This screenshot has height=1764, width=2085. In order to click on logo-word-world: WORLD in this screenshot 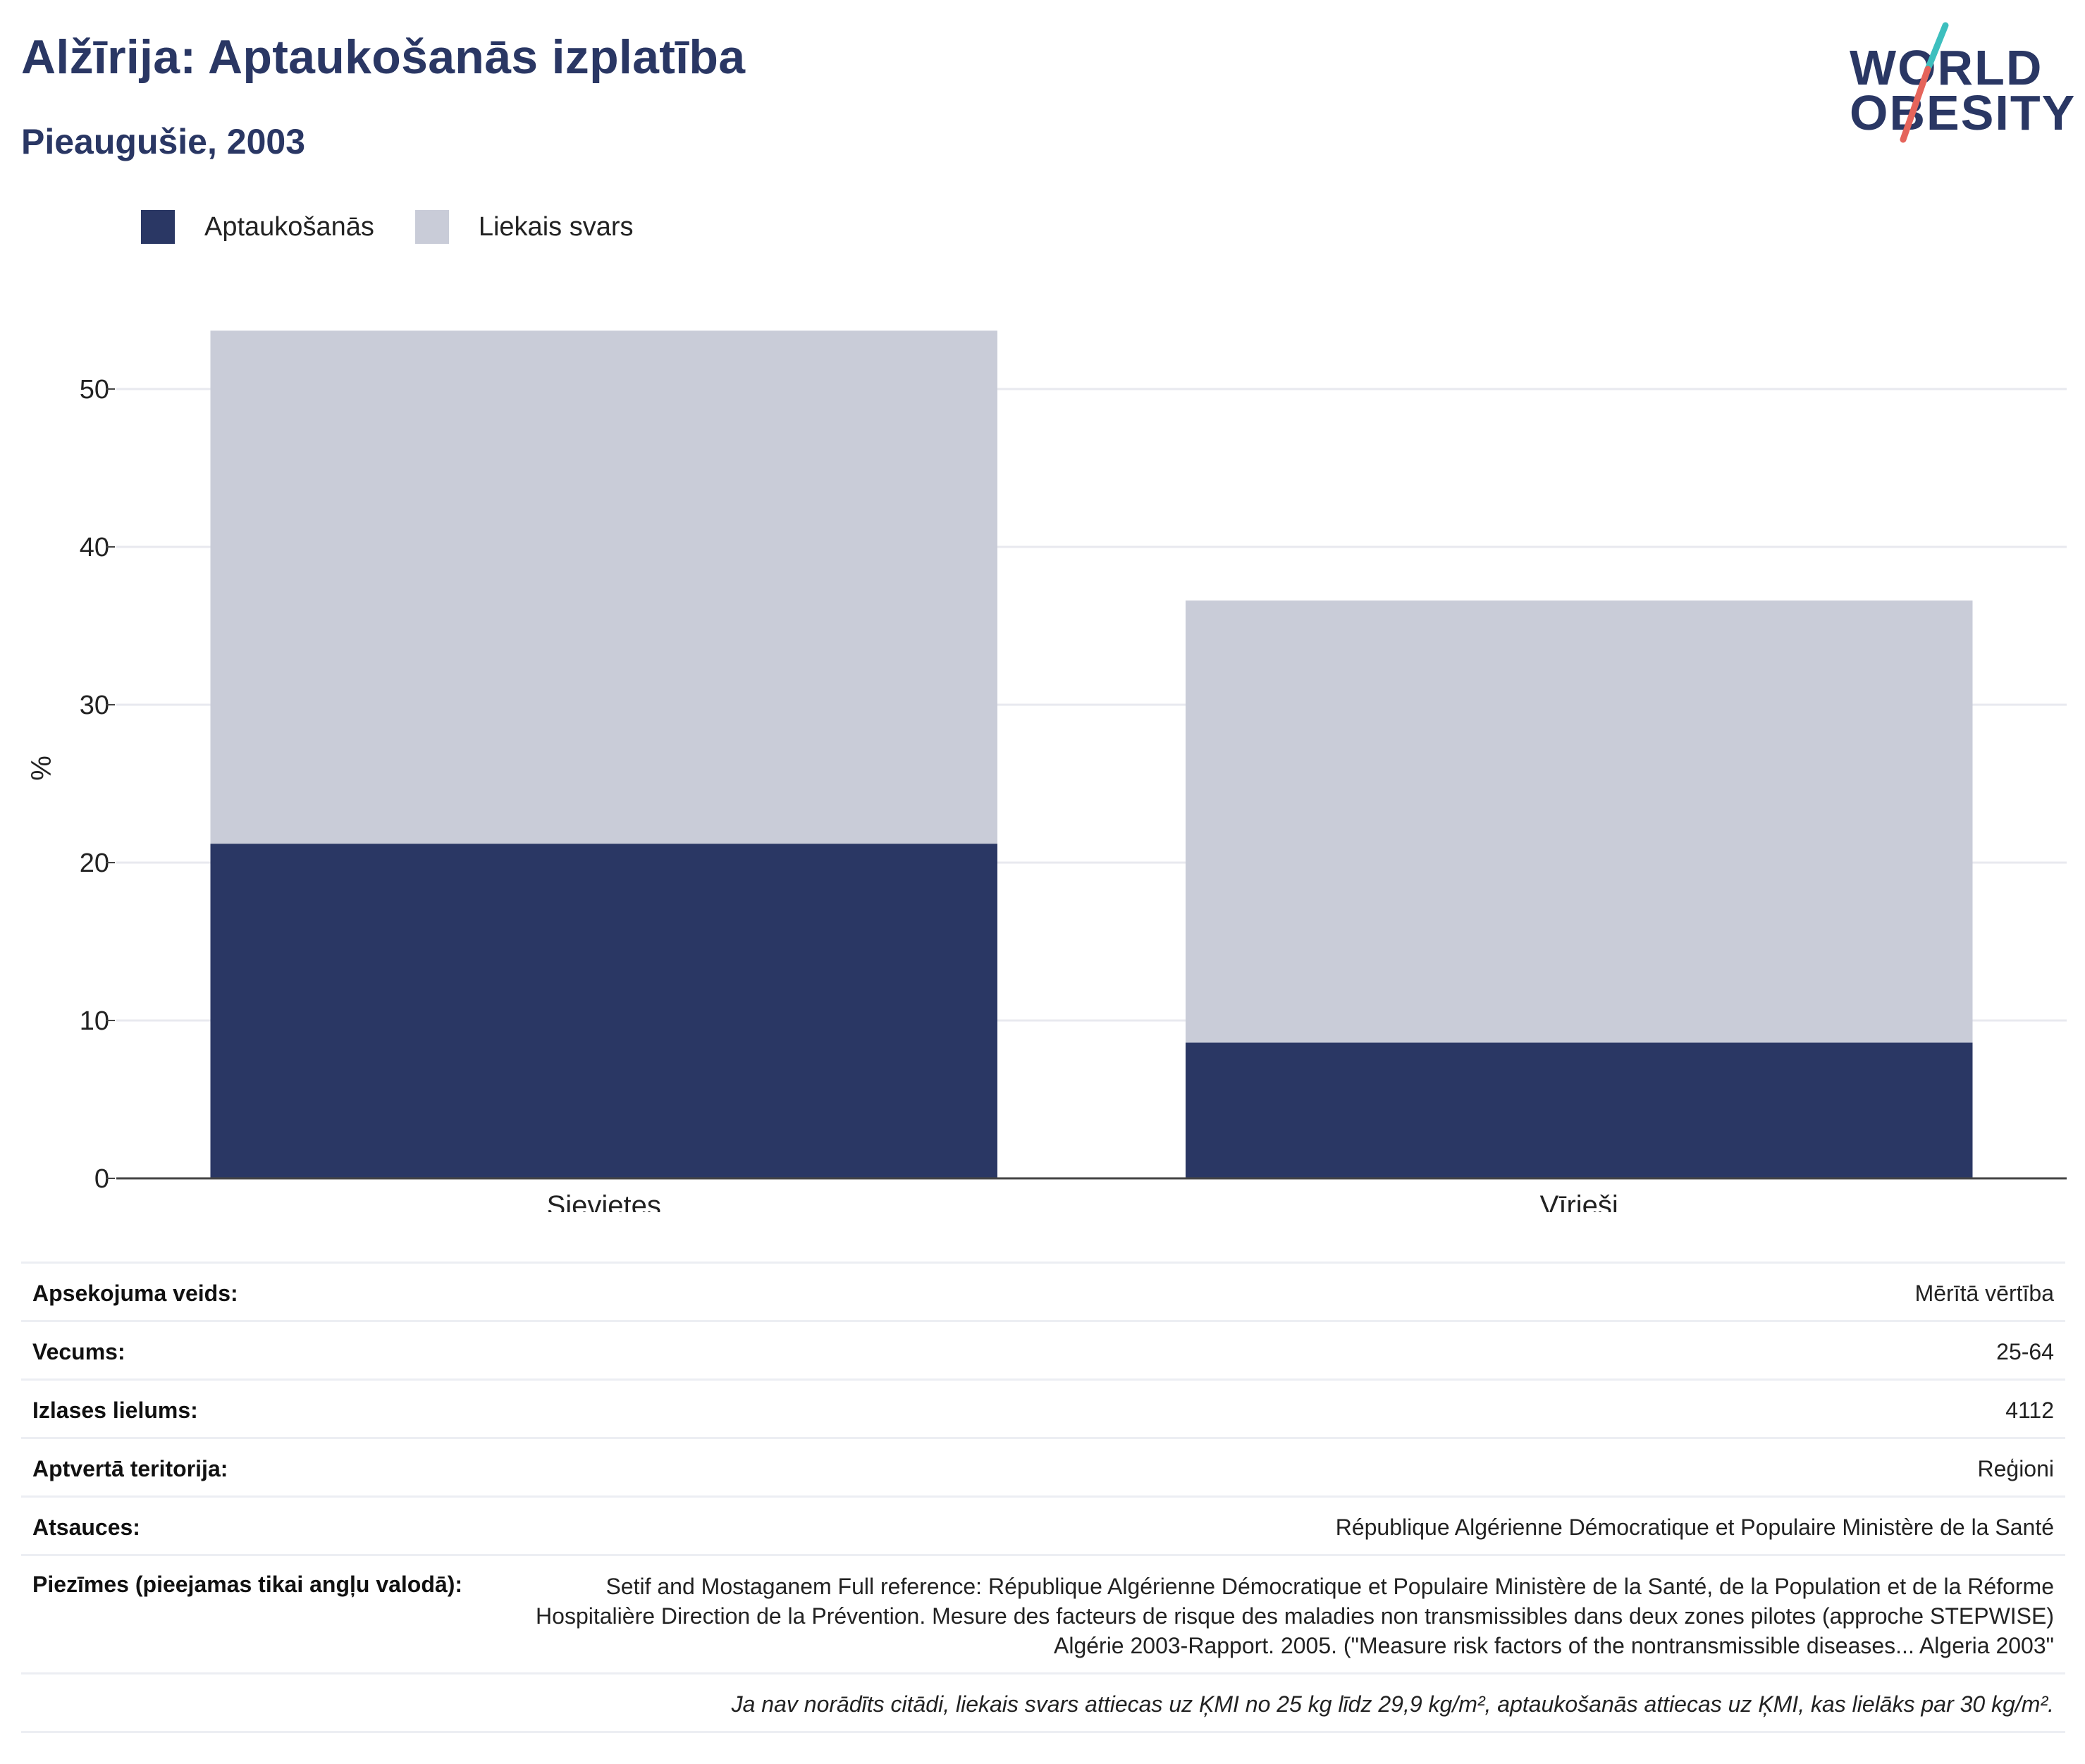, I will do `click(1946, 67)`.